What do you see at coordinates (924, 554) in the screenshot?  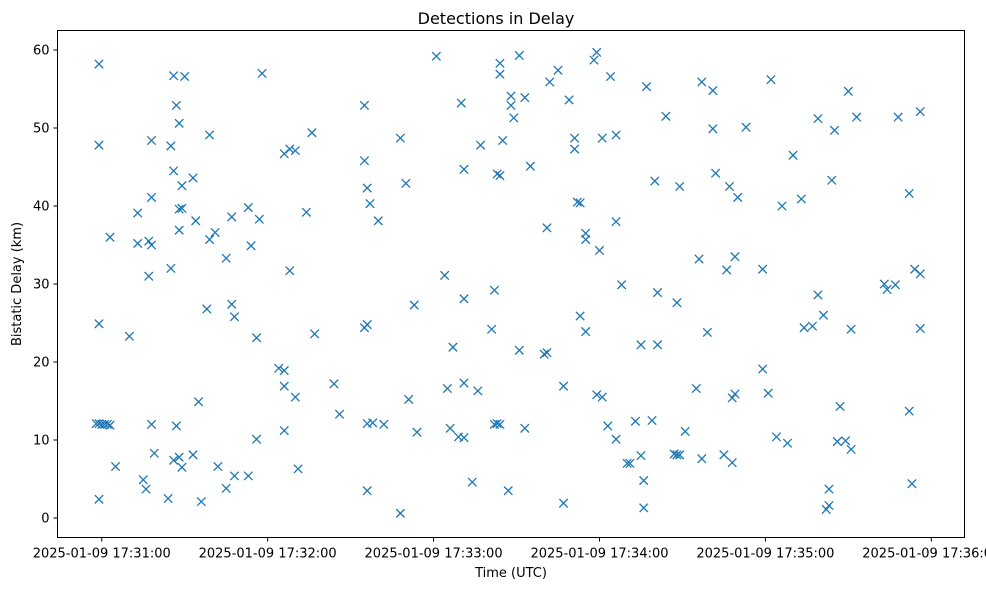 I see `x-tick-label: 2025-01-09 17:36:00` at bounding box center [924, 554].